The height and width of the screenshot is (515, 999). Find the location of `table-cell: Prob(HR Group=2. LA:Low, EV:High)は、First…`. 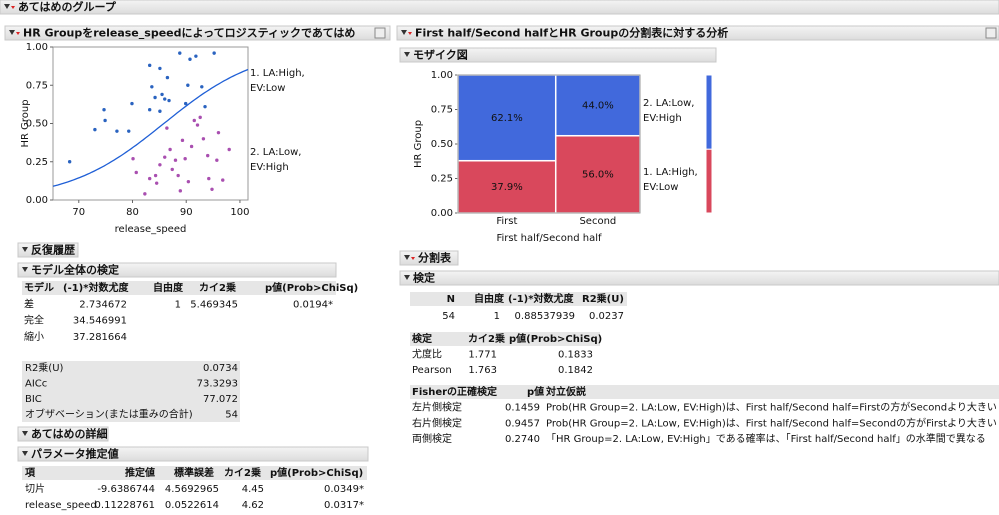

table-cell: Prob(HR Group=2. LA:Low, EV:High)は、First… is located at coordinates (771, 422).